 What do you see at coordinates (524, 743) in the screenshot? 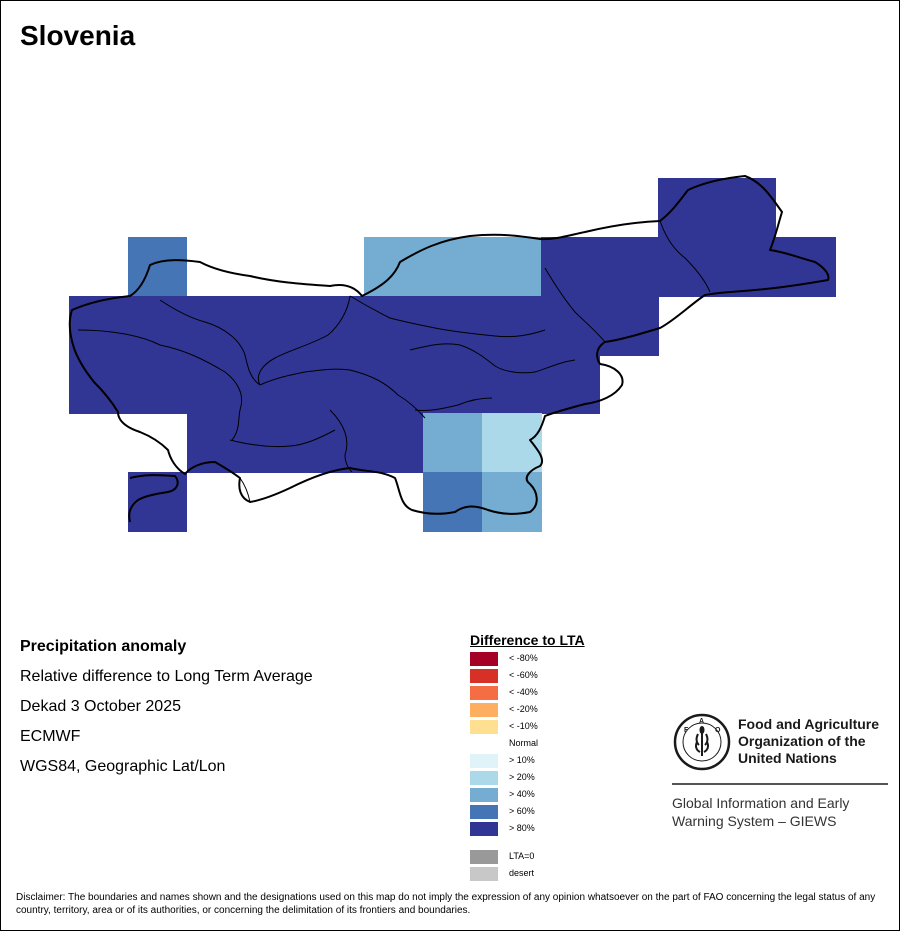
I see `legend-label: Normal` at bounding box center [524, 743].